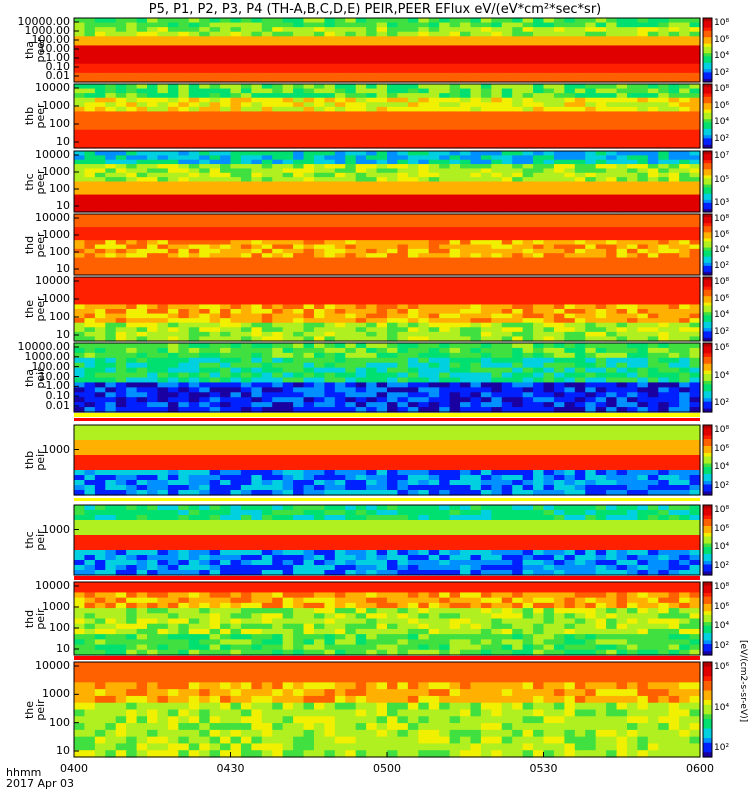 This screenshot has width=750, height=800. What do you see at coordinates (387, 50) in the screenshot?
I see `panel-tha-peer` at bounding box center [387, 50].